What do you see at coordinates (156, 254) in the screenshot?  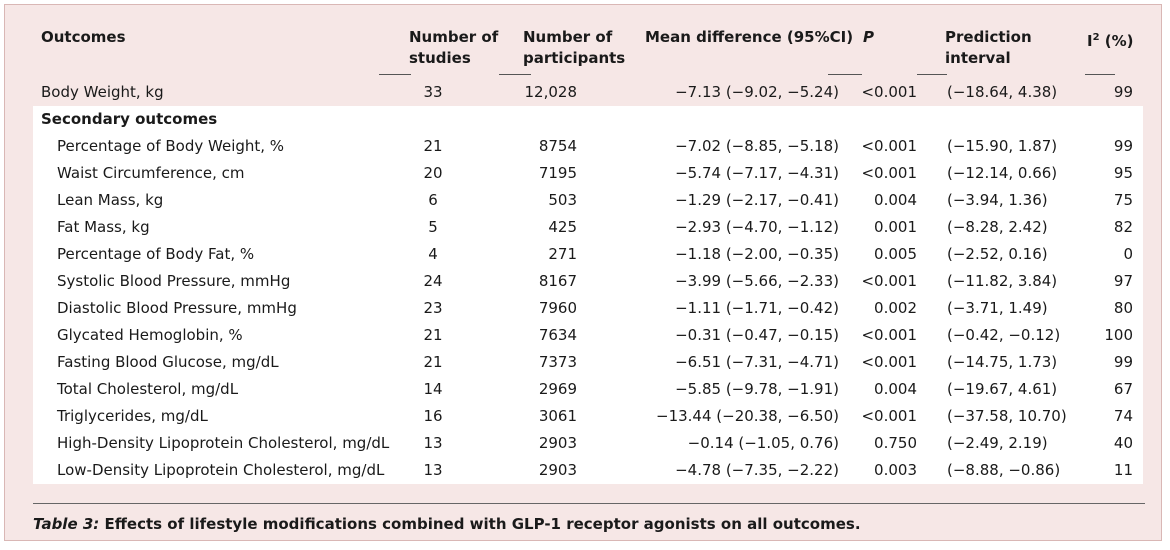 I see `cell-outcome: Percentage of Body Fat, %` at bounding box center [156, 254].